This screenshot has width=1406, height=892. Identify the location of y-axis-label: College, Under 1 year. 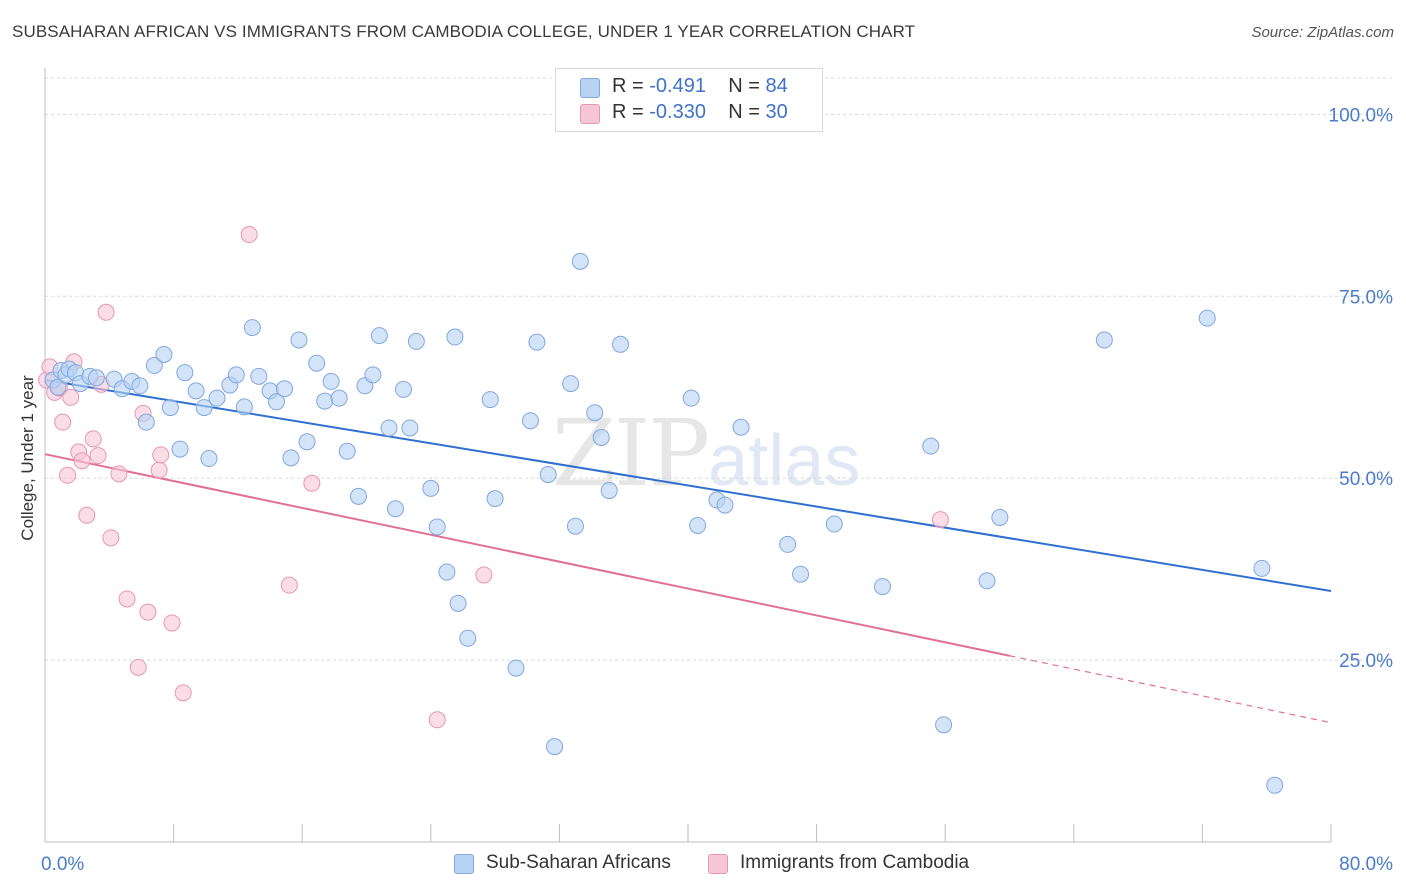
(27, 458).